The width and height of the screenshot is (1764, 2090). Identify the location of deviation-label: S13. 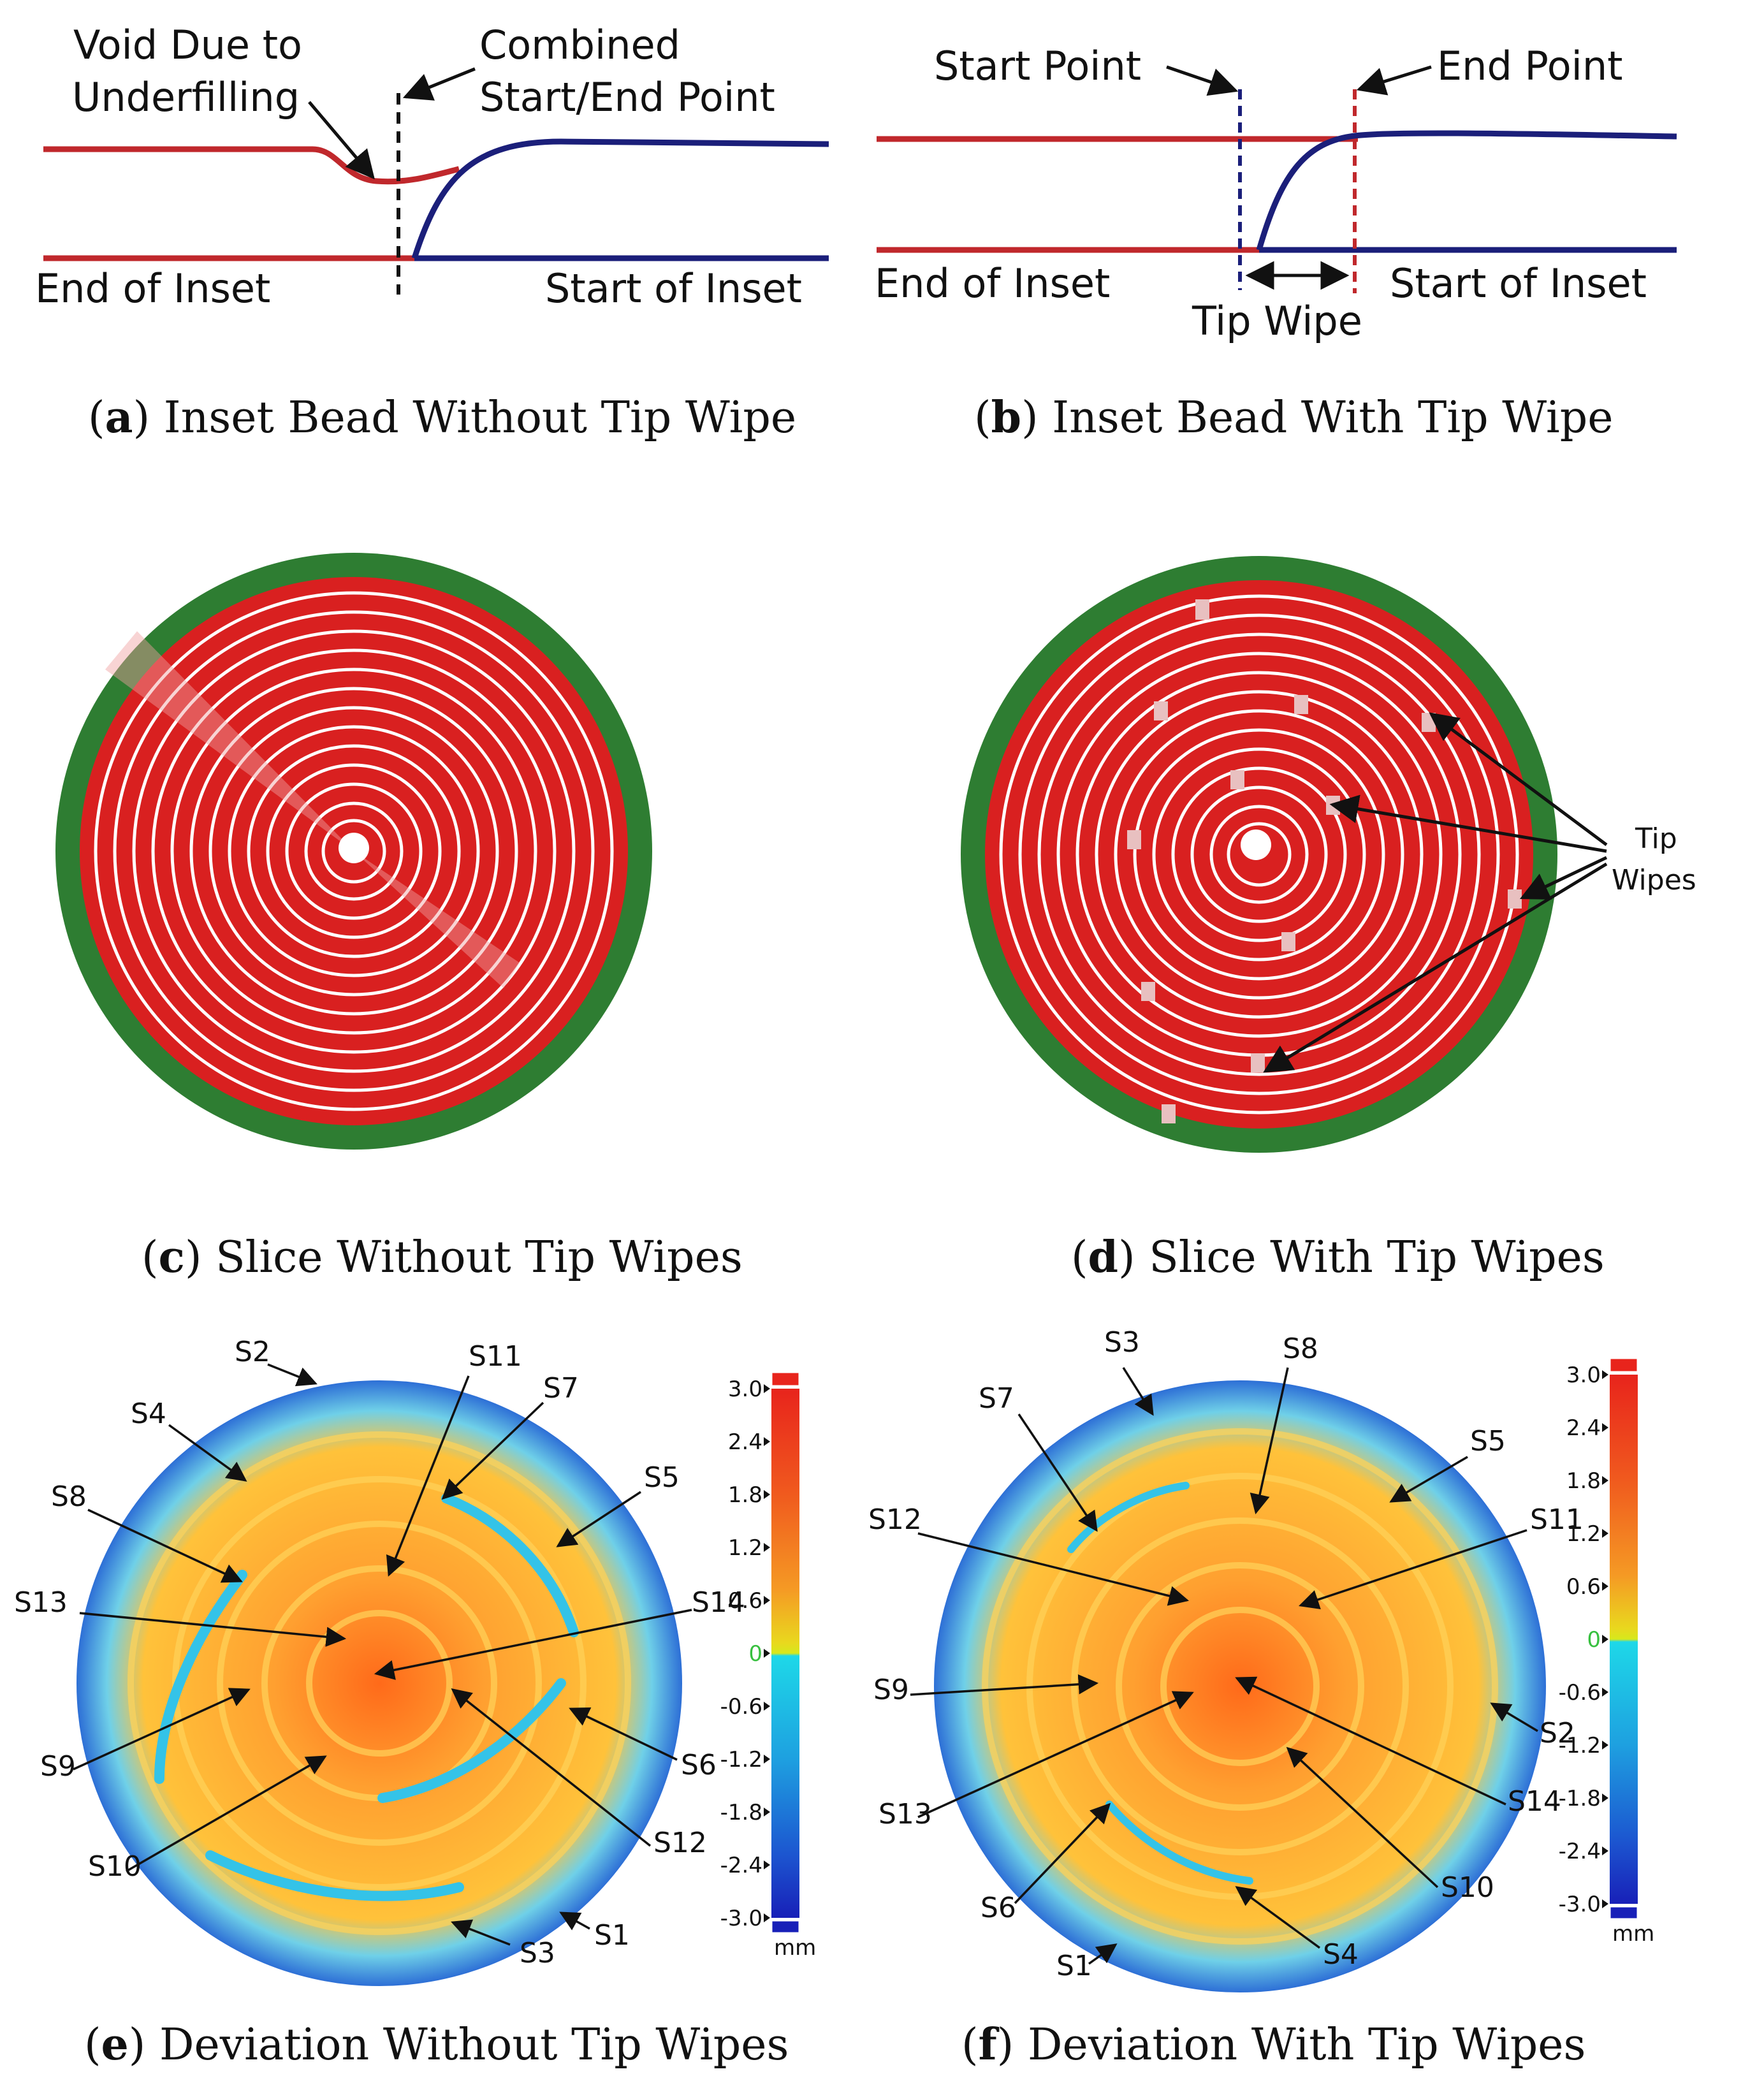
(41, 1602).